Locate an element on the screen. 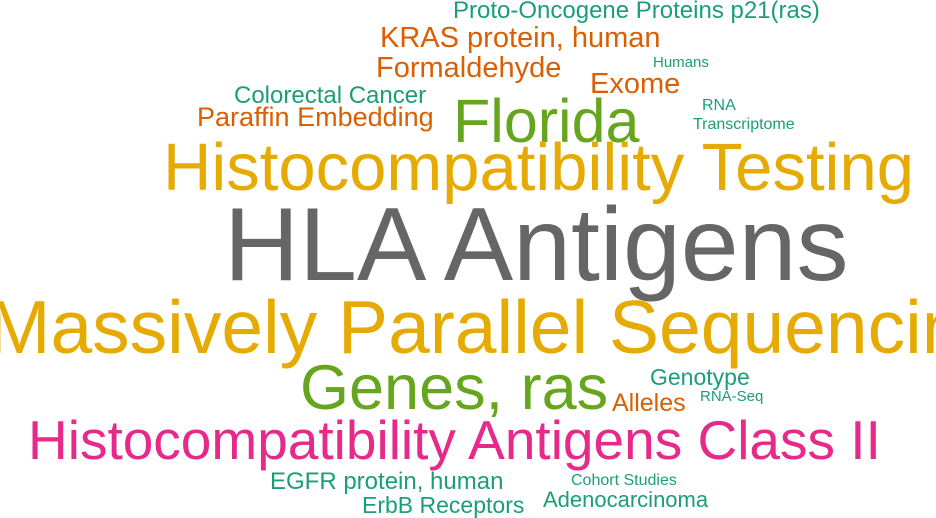 The image size is (936, 518). word-exome: Exome is located at coordinates (635, 84).